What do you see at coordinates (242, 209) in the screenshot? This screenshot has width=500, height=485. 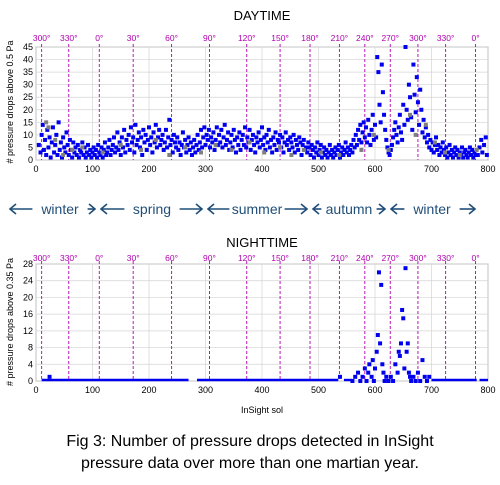 I see `season-row: winter spring summer autumn winter` at bounding box center [242, 209].